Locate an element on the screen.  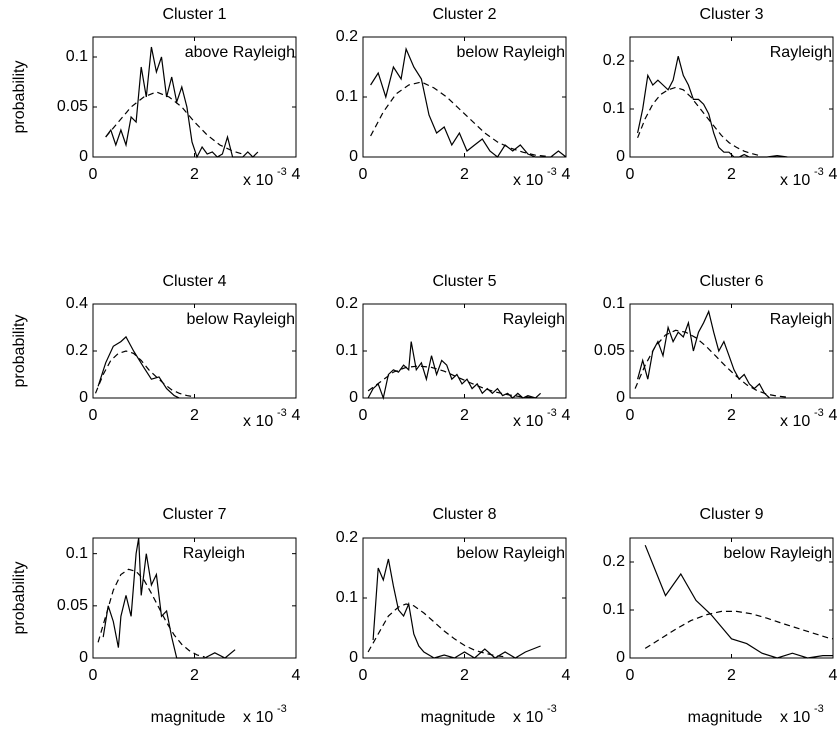
subplot-title: Cluster 2 is located at coordinates (464, 14).